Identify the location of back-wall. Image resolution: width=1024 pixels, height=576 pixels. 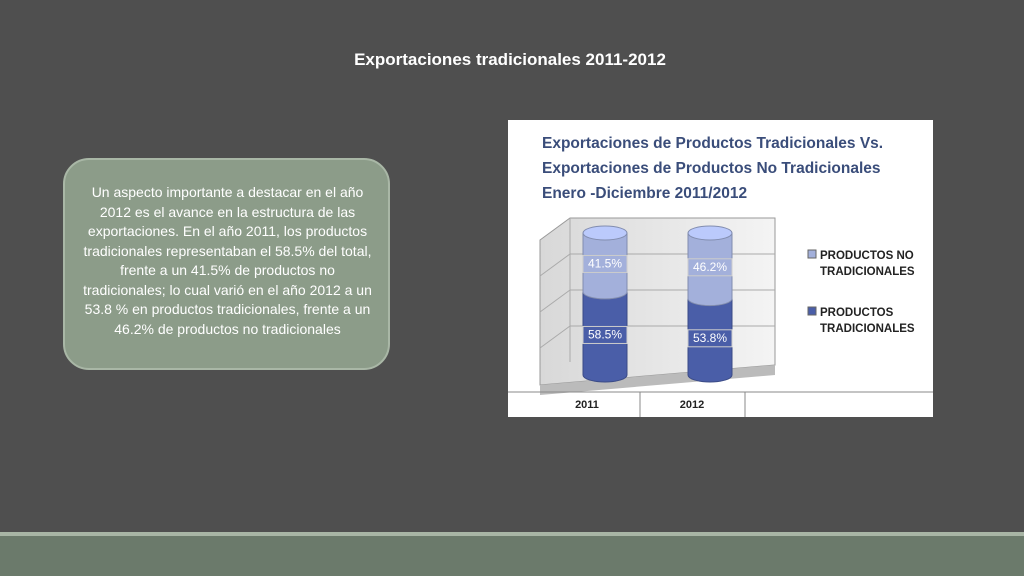
(657, 301).